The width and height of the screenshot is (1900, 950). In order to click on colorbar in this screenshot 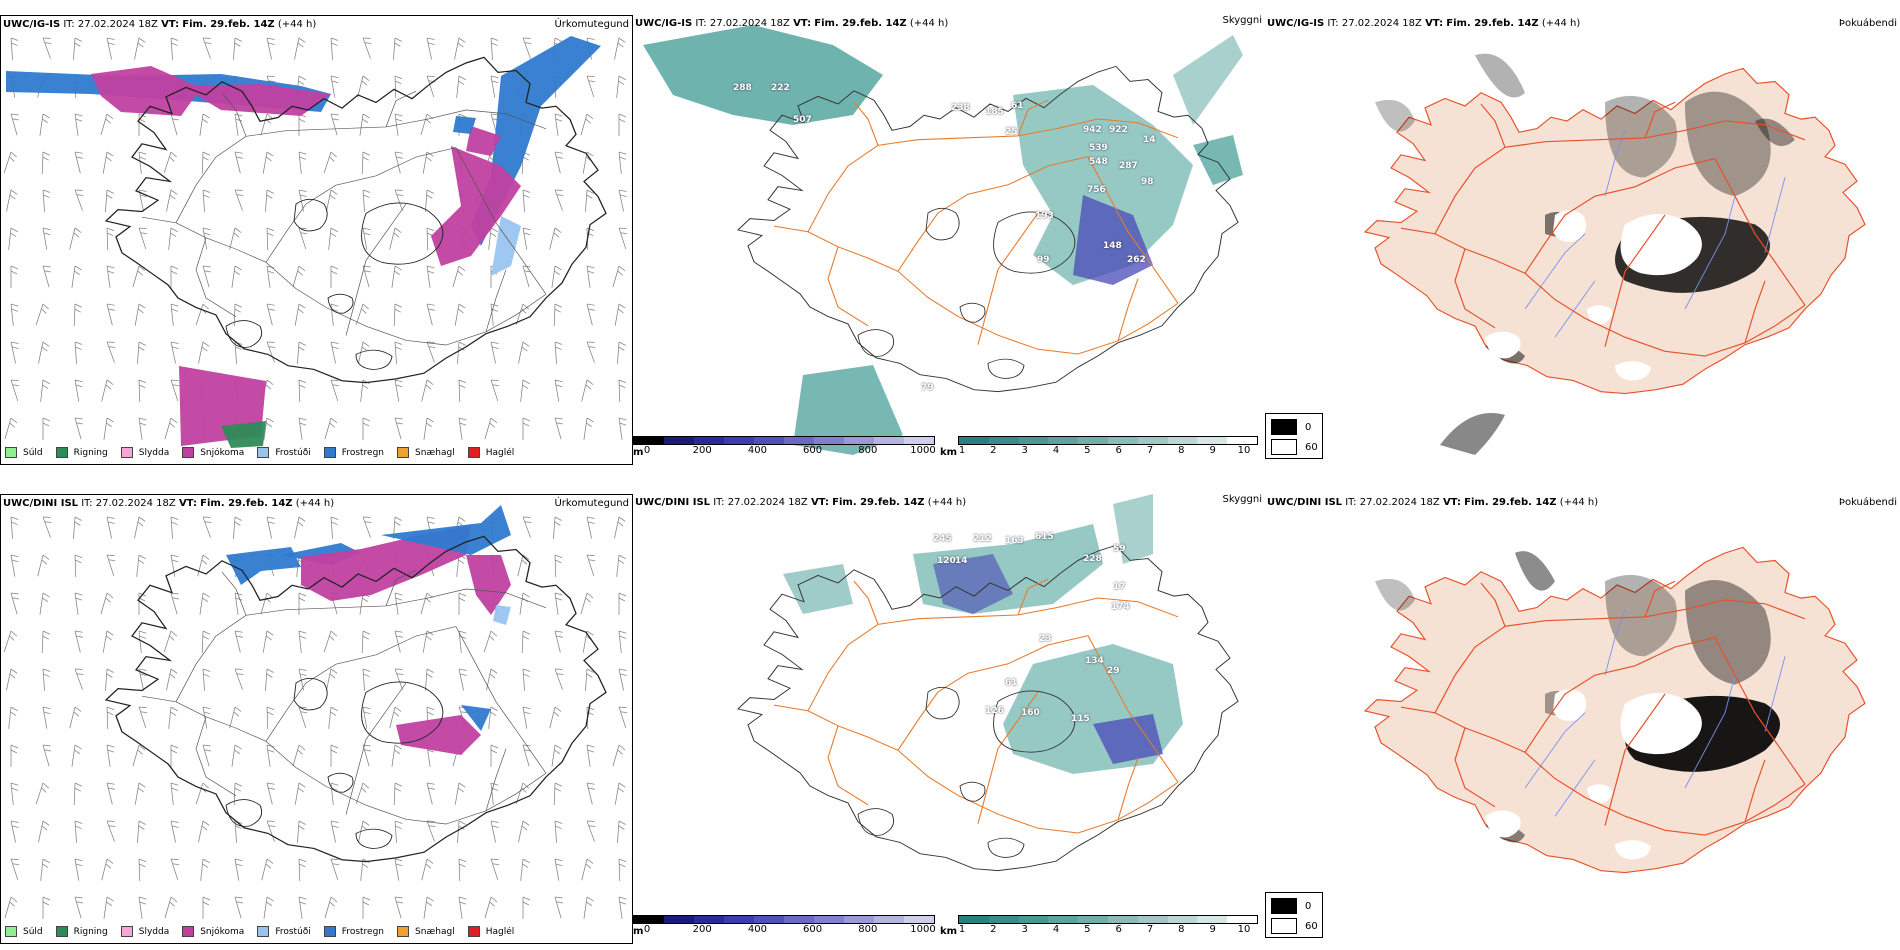, I will do `click(1108, 440)`.